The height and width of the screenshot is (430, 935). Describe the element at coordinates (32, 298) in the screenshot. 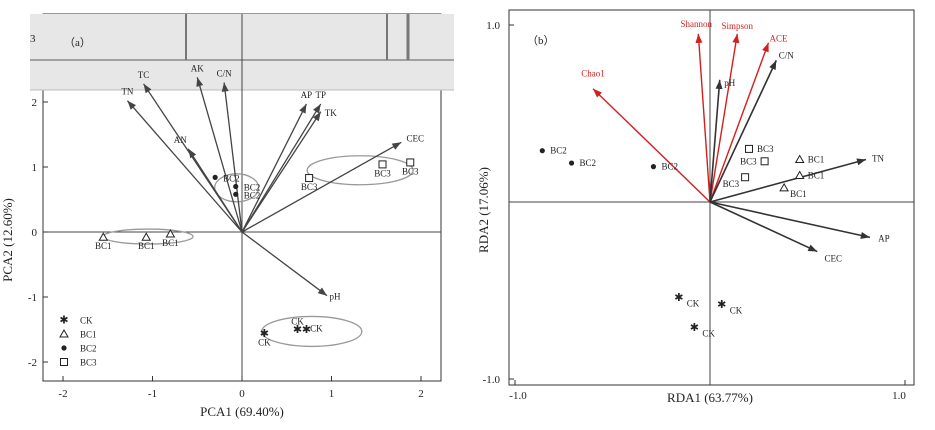

I see `y-tick-label: -1` at that location.